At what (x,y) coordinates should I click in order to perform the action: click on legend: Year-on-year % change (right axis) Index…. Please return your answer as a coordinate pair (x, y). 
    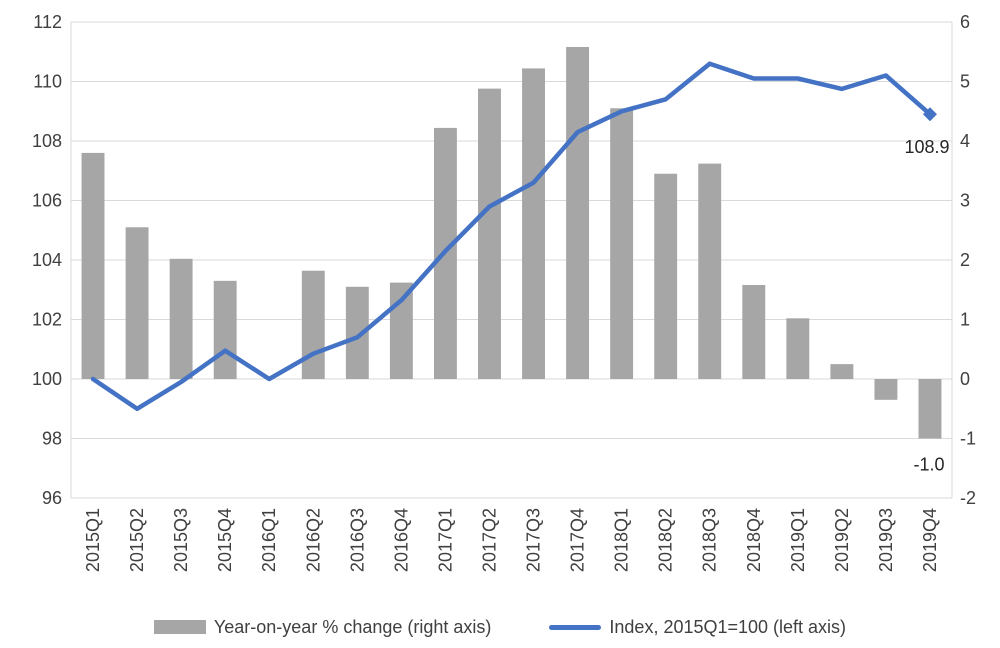
    Looking at the image, I should click on (500, 627).